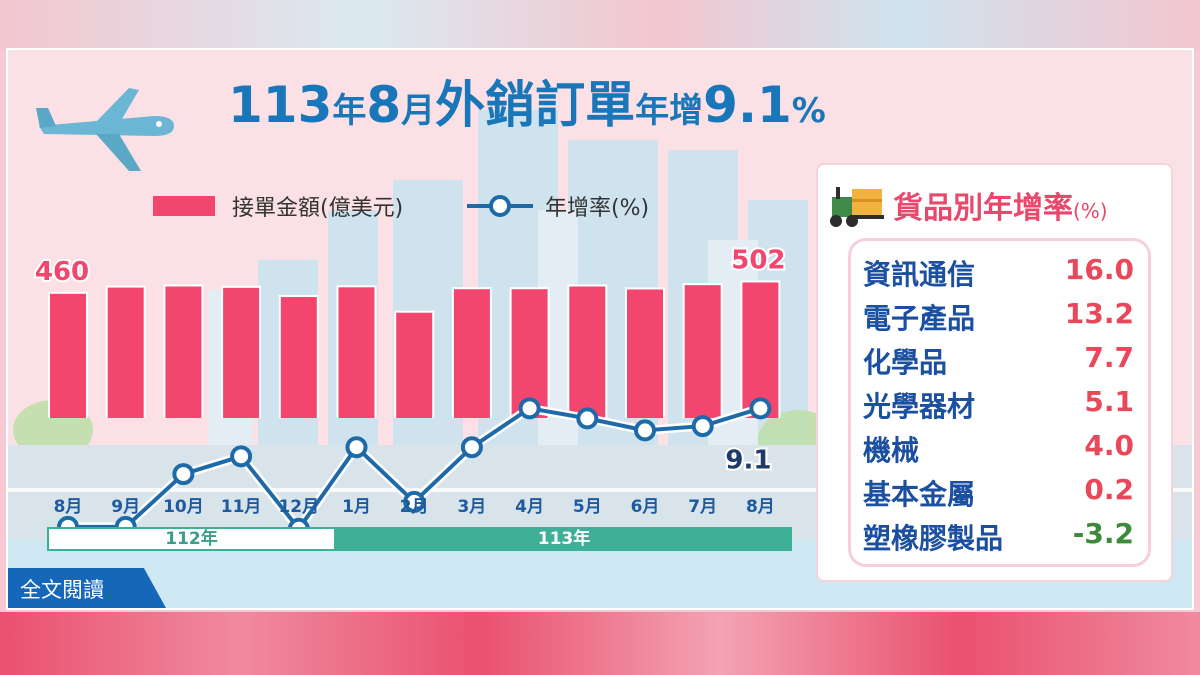  Describe the element at coordinates (184, 206) in the screenshot. I see `legend-bar-swatch` at that location.